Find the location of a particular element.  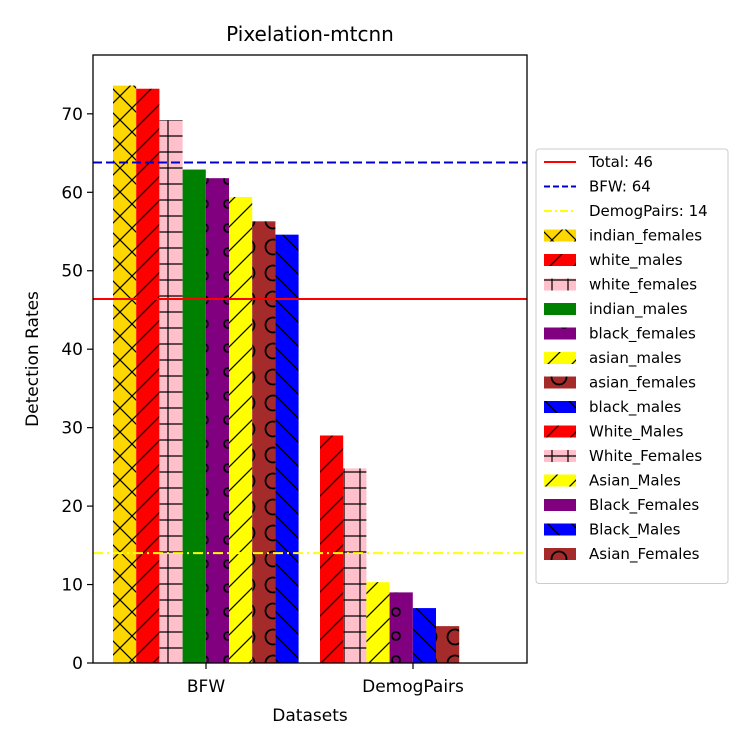

legend-label: Black_Males is located at coordinates (635, 530).